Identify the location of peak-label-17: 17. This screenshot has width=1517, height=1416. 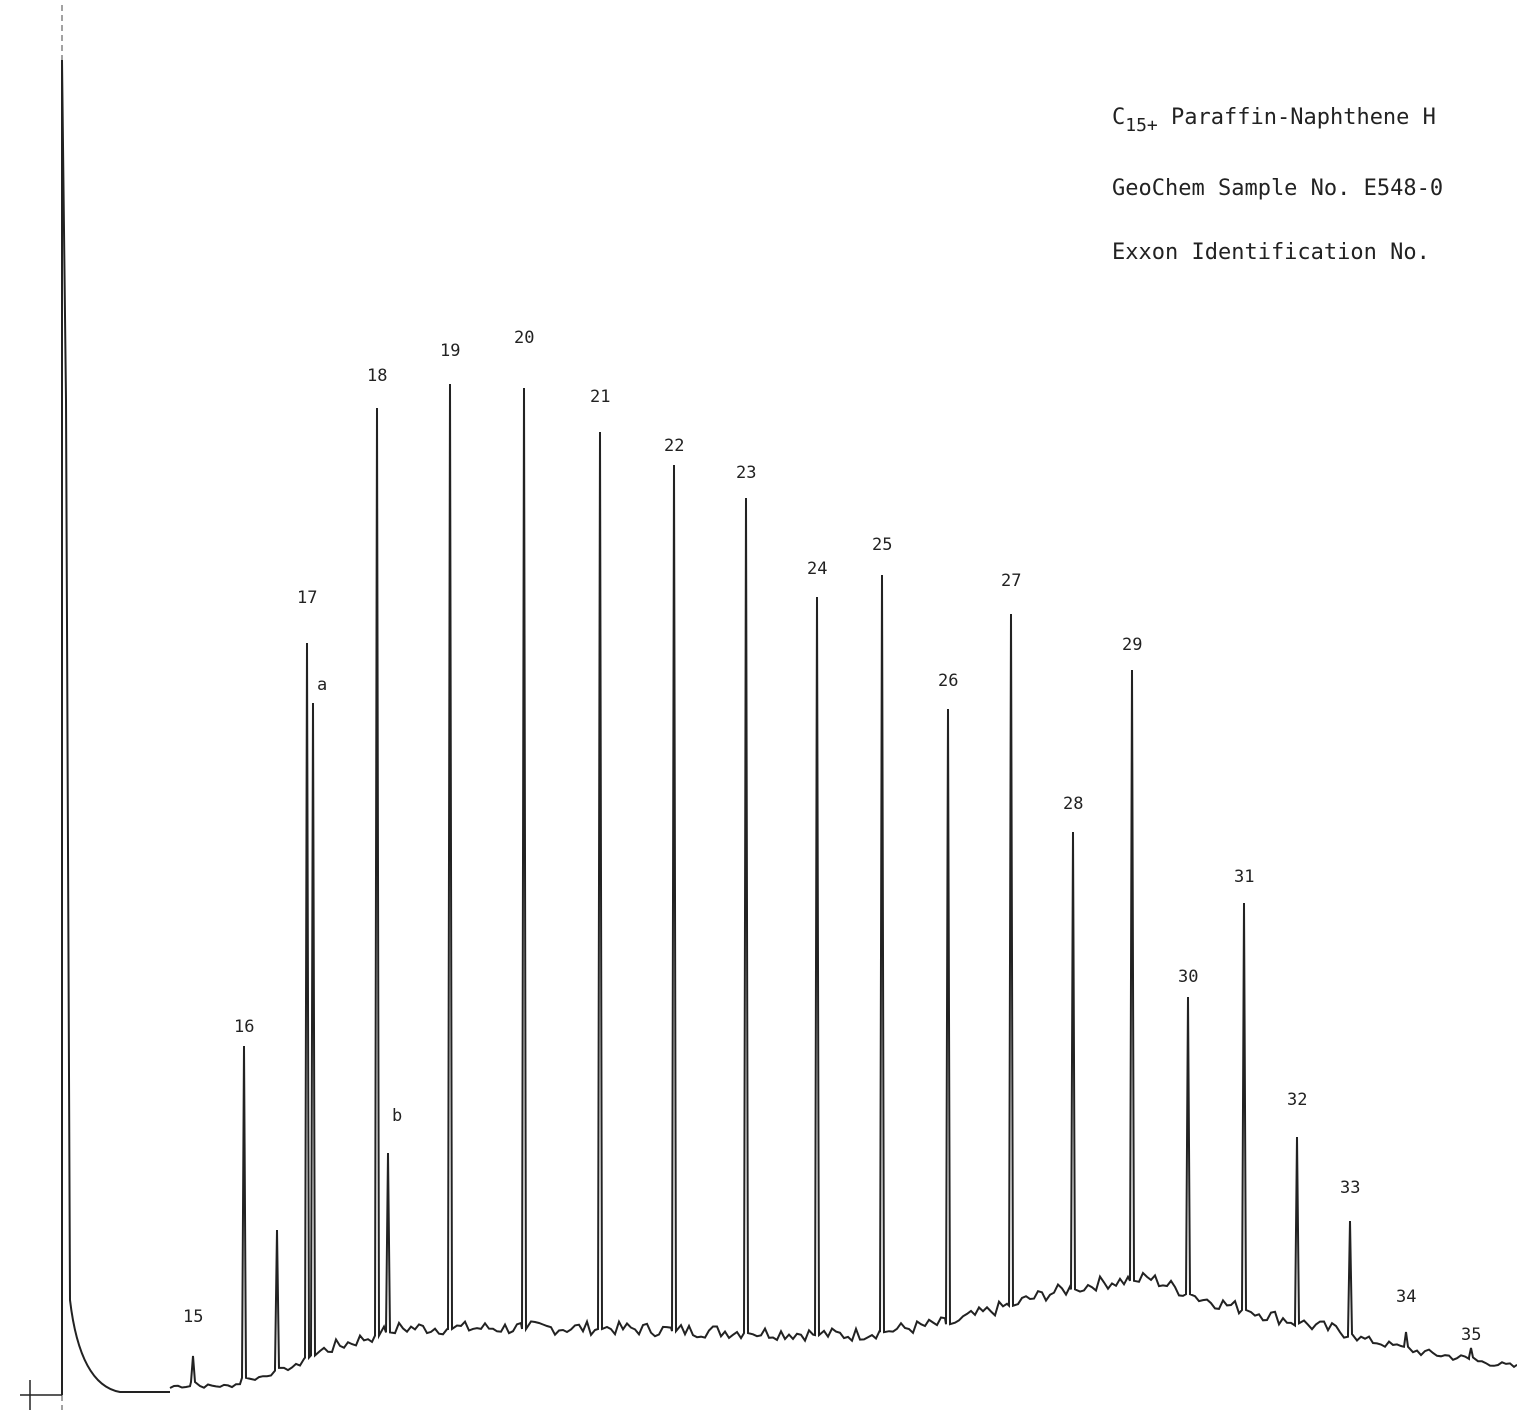
(307, 598).